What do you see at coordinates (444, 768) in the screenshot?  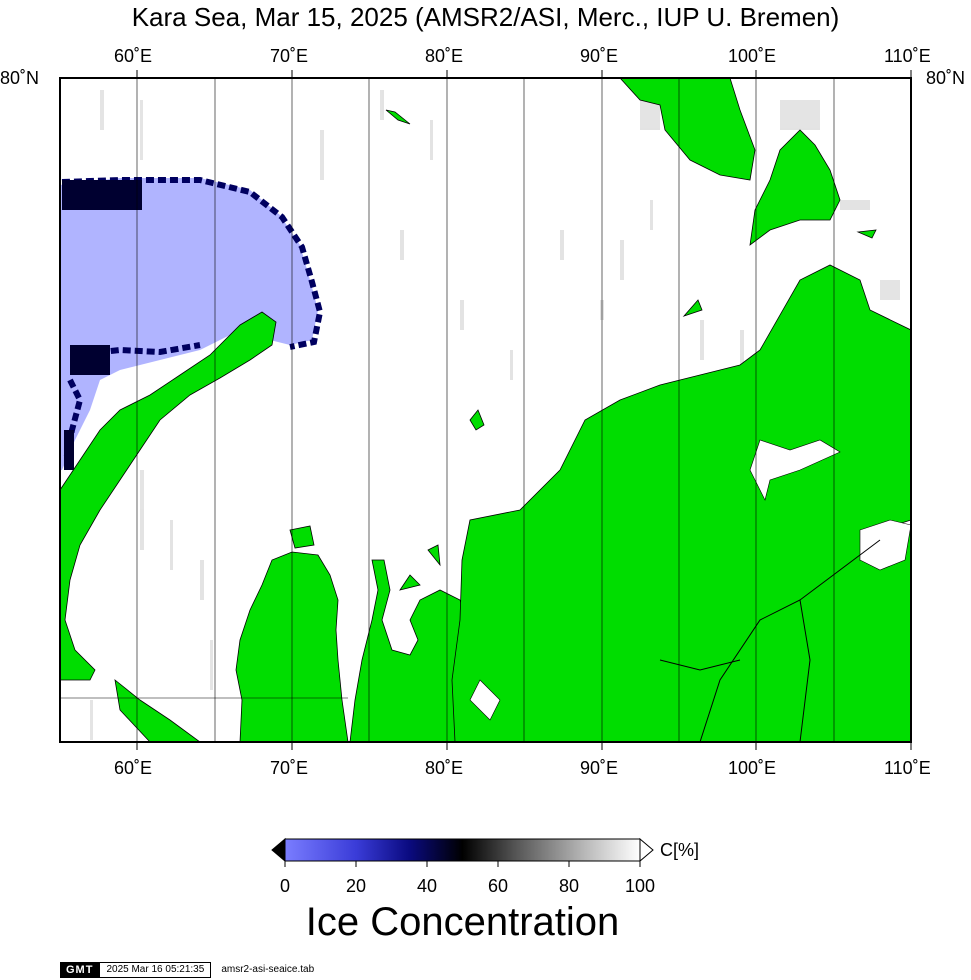 I see `lon-label-bottom-80: 80˚E` at bounding box center [444, 768].